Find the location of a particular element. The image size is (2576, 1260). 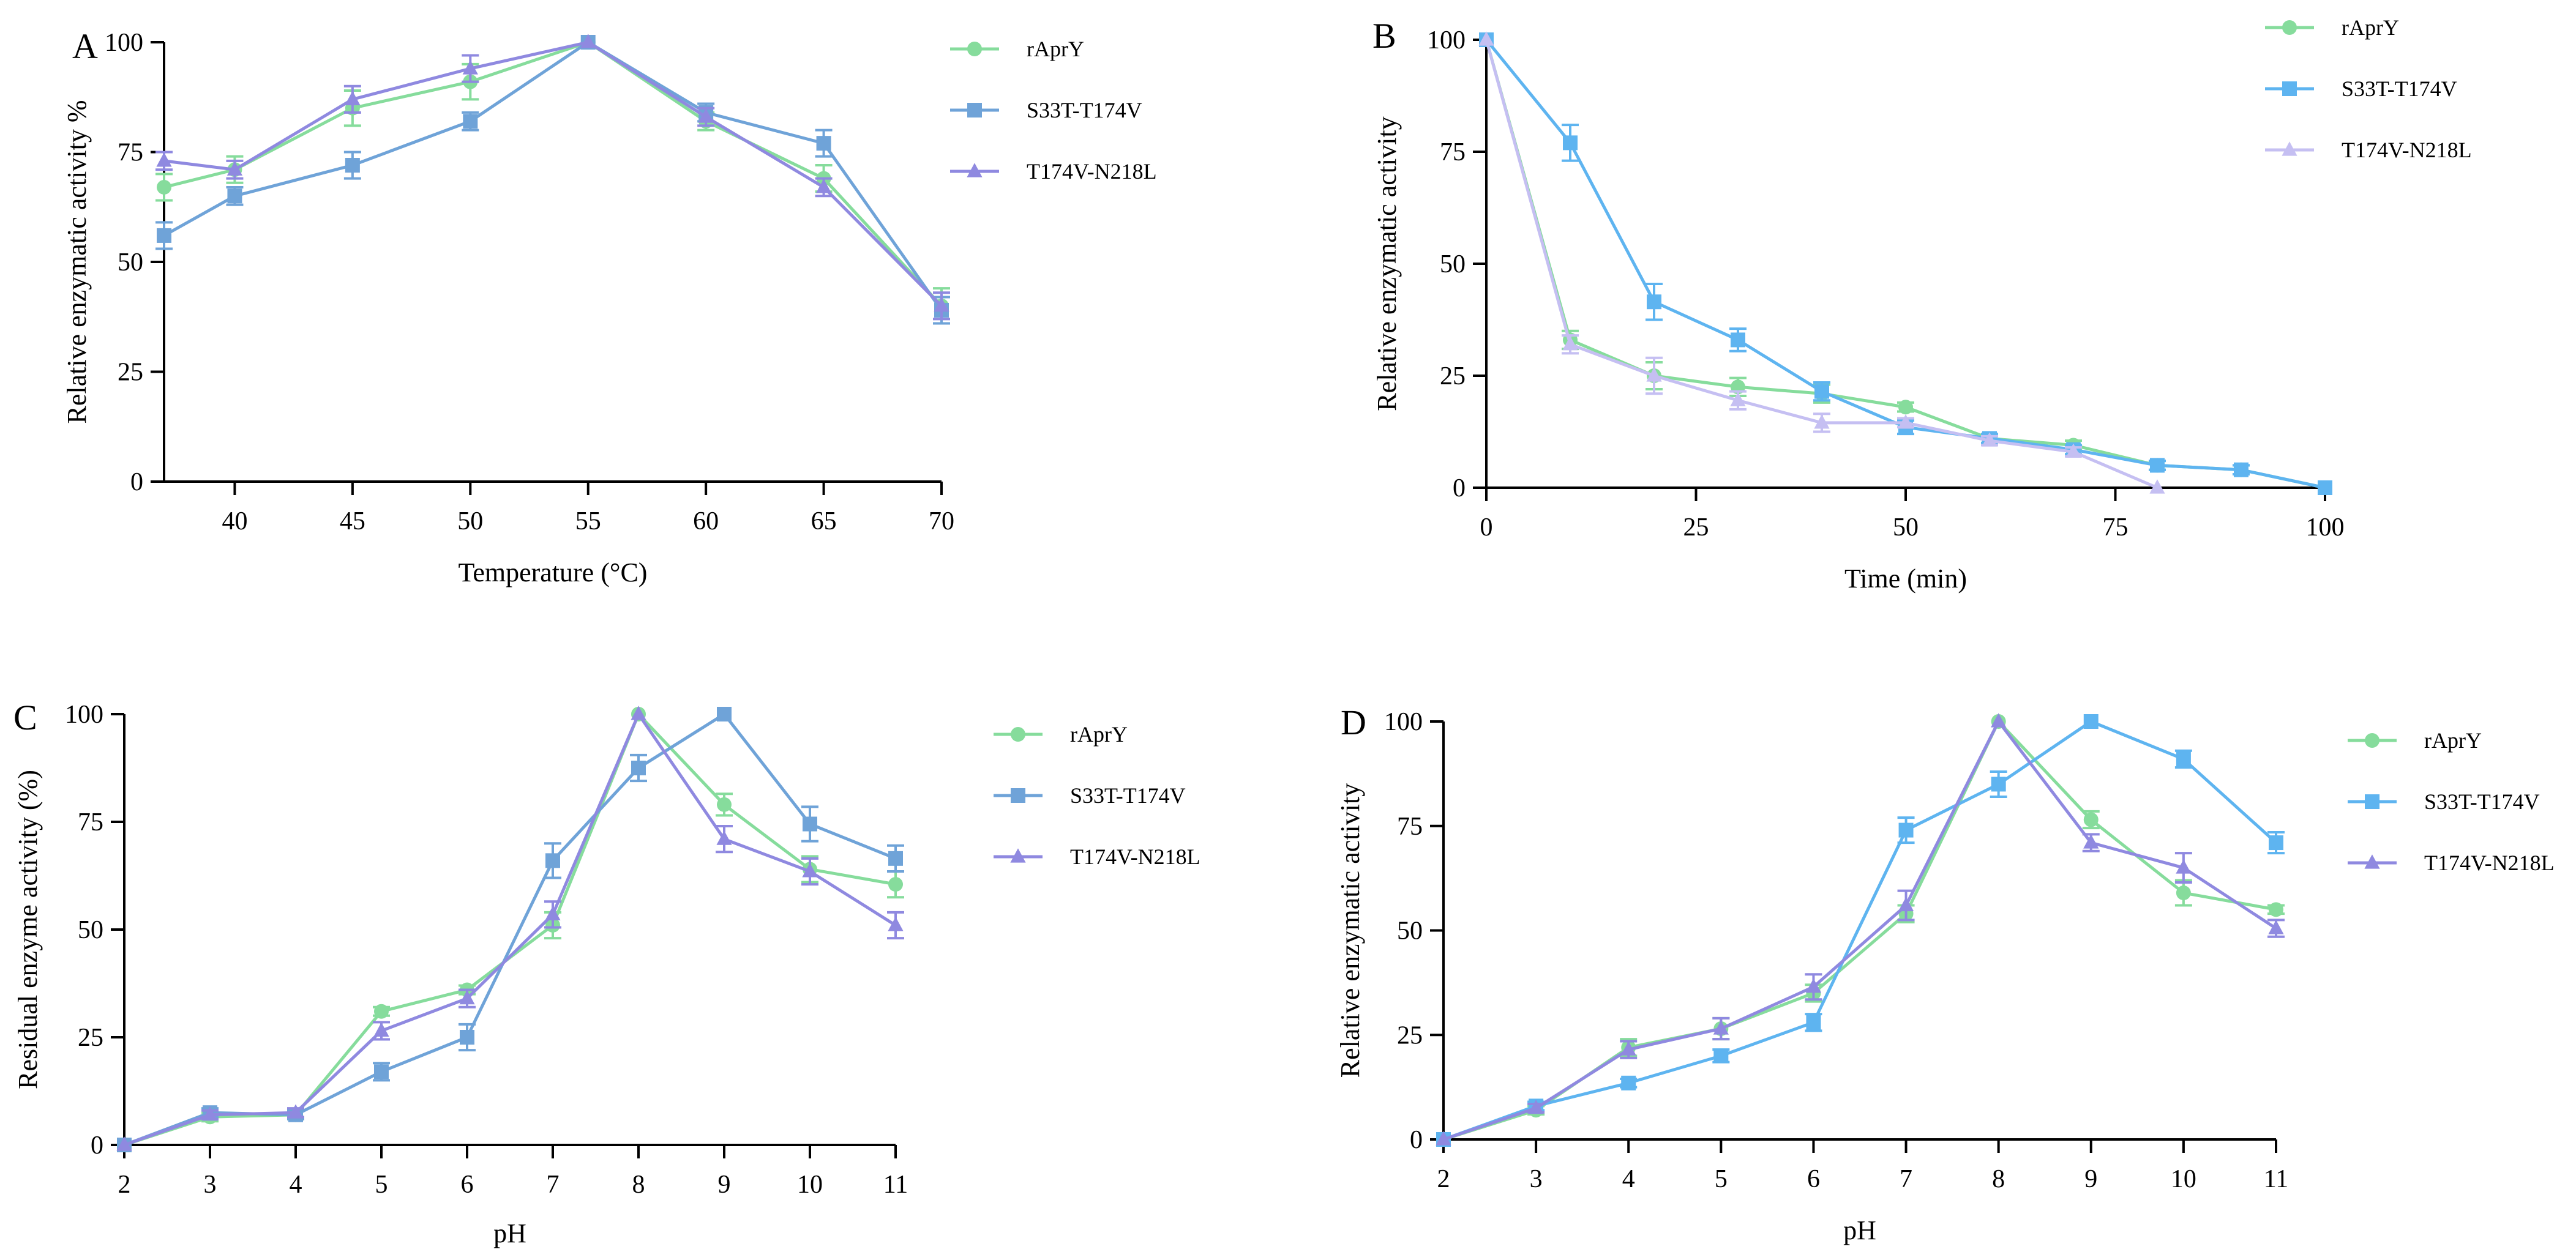

x-tick-label: 3 is located at coordinates (210, 1185).